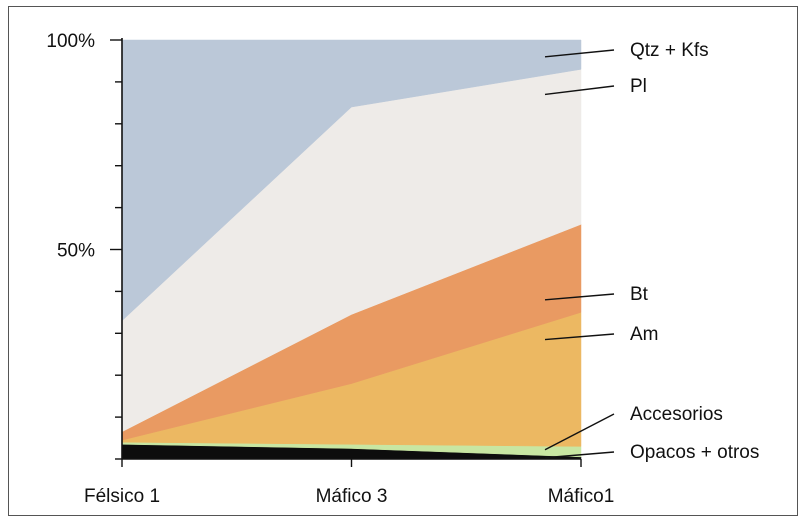  What do you see at coordinates (638, 86) in the screenshot?
I see `legend-label-pl: Pl` at bounding box center [638, 86].